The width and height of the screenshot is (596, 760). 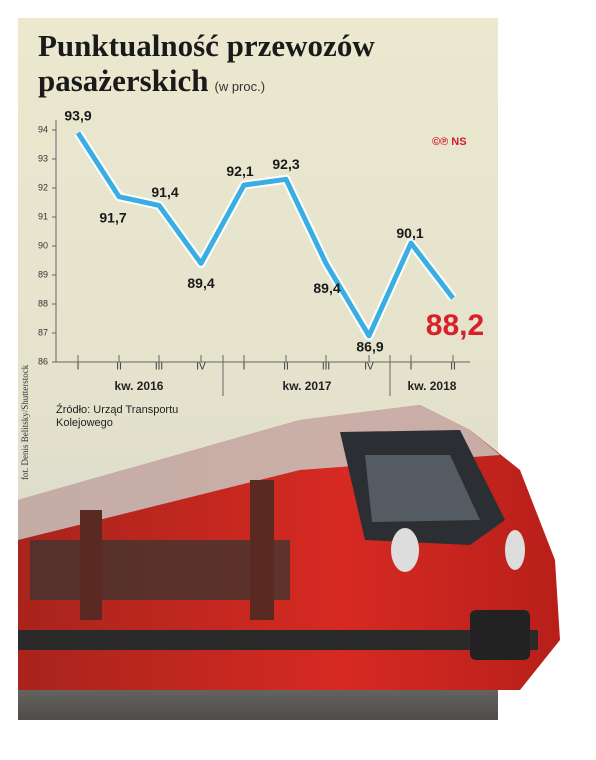 I want to click on y-tick-label: 90, so click(x=43, y=245).